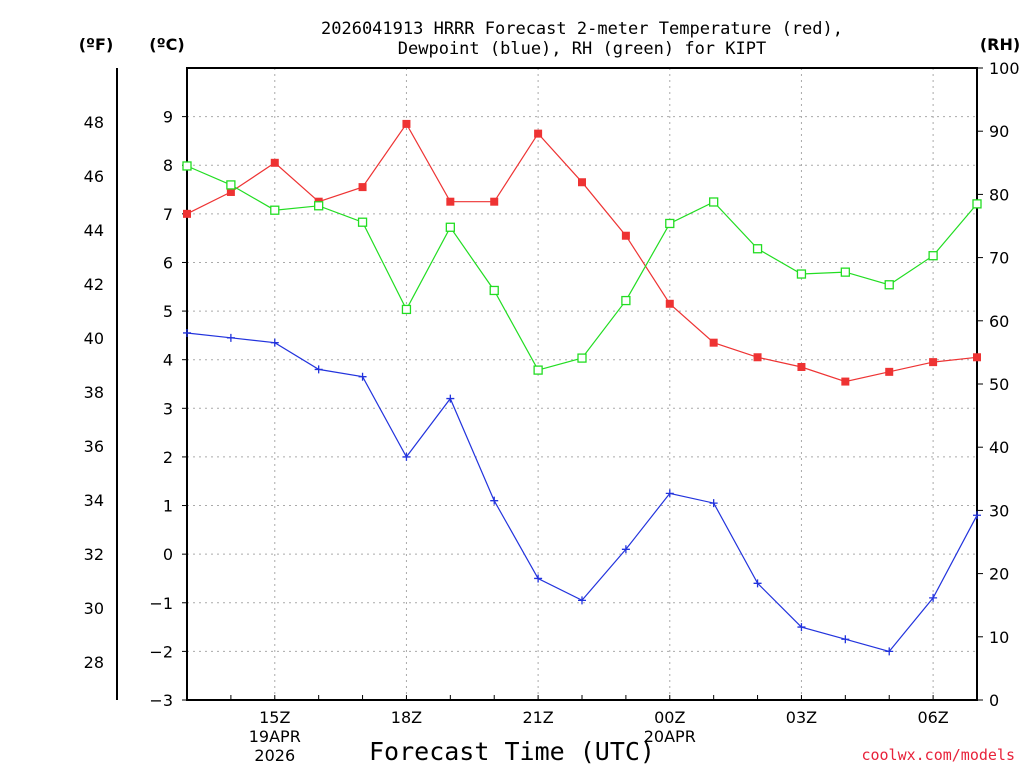 Image resolution: width=1024 pixels, height=768 pixels. What do you see at coordinates (582, 49) in the screenshot?
I see `chart-title-line2: Dewpoint (blue), RH (green) for KIPT` at bounding box center [582, 49].